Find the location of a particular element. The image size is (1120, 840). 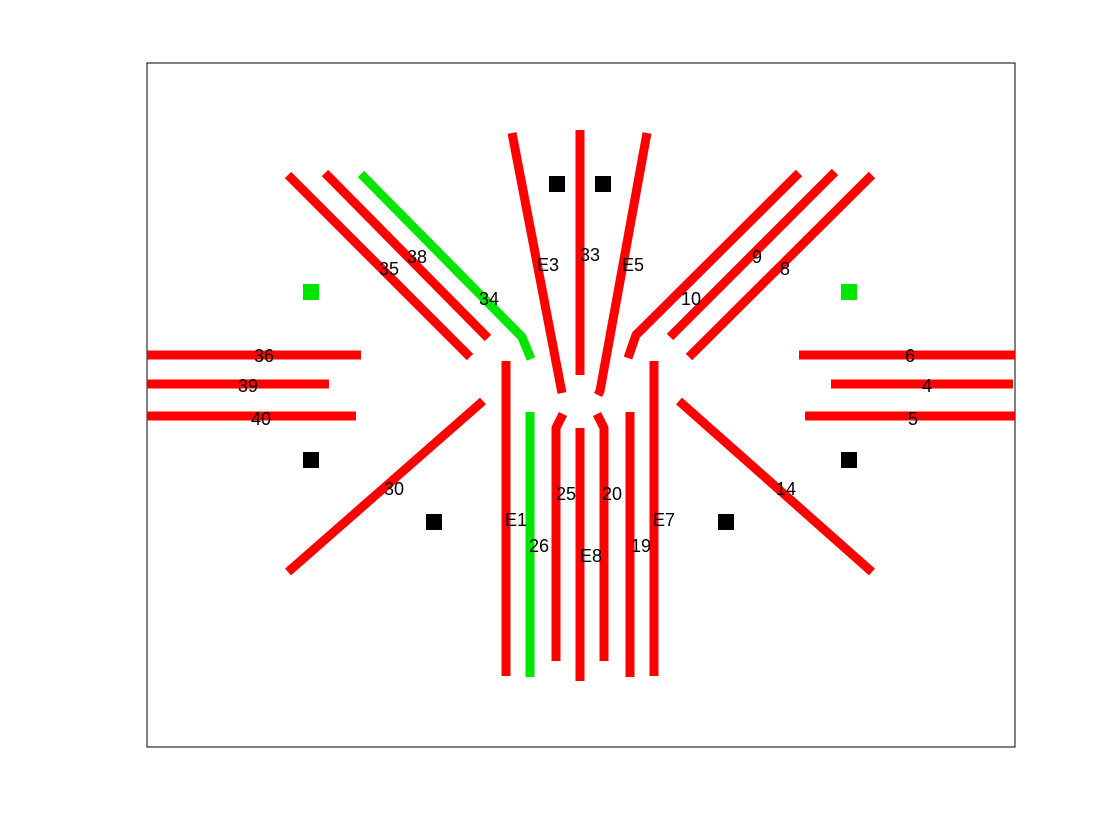

label-40: 40 is located at coordinates (261, 419).